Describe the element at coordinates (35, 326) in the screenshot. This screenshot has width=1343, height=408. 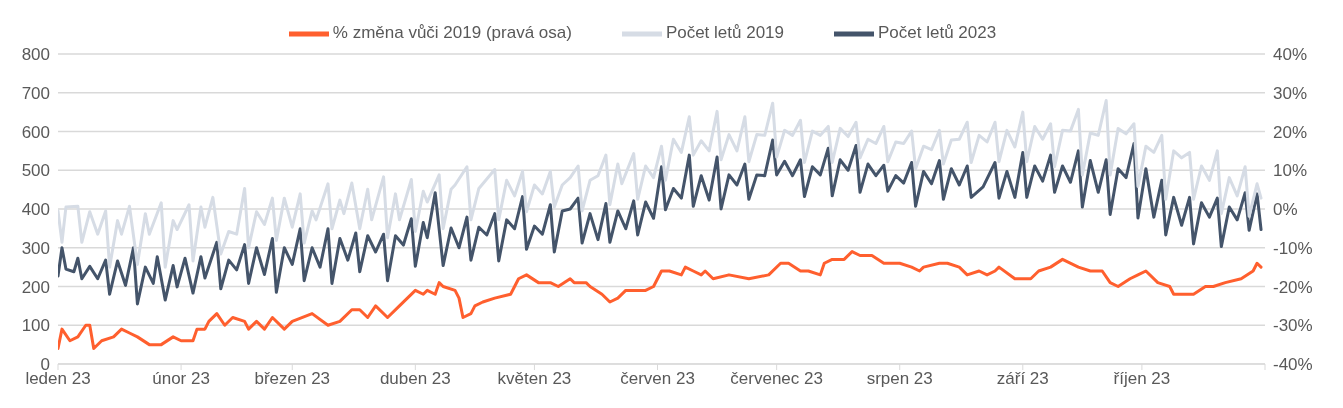
I see `y-tick-label: 100` at that location.